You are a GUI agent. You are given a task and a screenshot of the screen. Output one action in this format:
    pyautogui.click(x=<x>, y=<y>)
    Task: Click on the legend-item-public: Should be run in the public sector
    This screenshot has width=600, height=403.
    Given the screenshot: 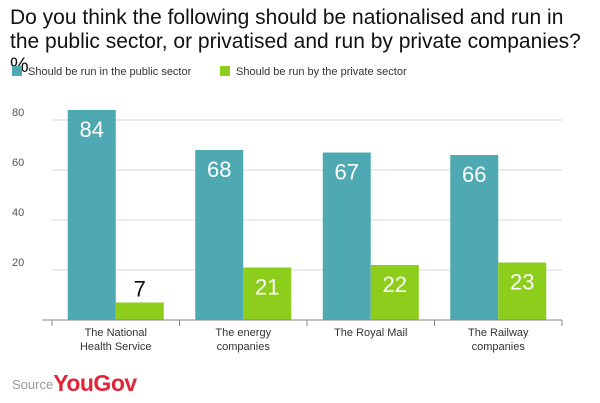 What is the action you would take?
    pyautogui.click(x=101, y=72)
    